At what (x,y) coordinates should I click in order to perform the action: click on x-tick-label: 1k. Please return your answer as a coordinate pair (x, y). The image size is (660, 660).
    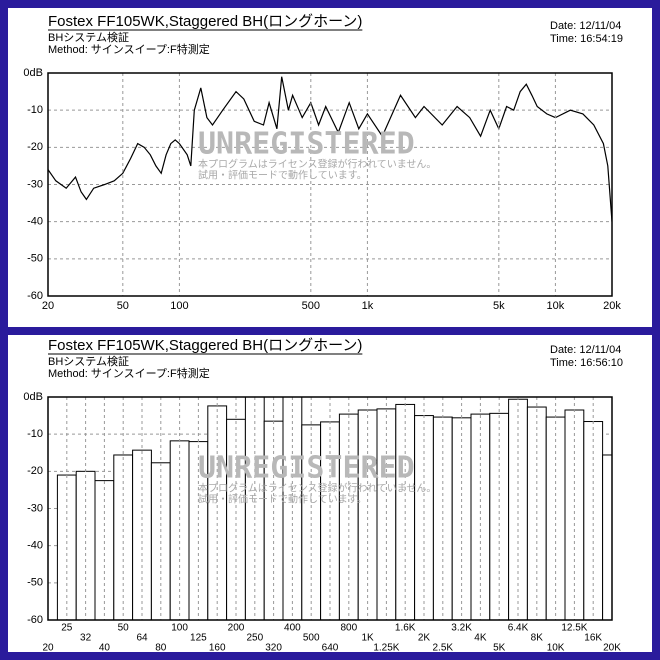
    Looking at the image, I should click on (368, 306).